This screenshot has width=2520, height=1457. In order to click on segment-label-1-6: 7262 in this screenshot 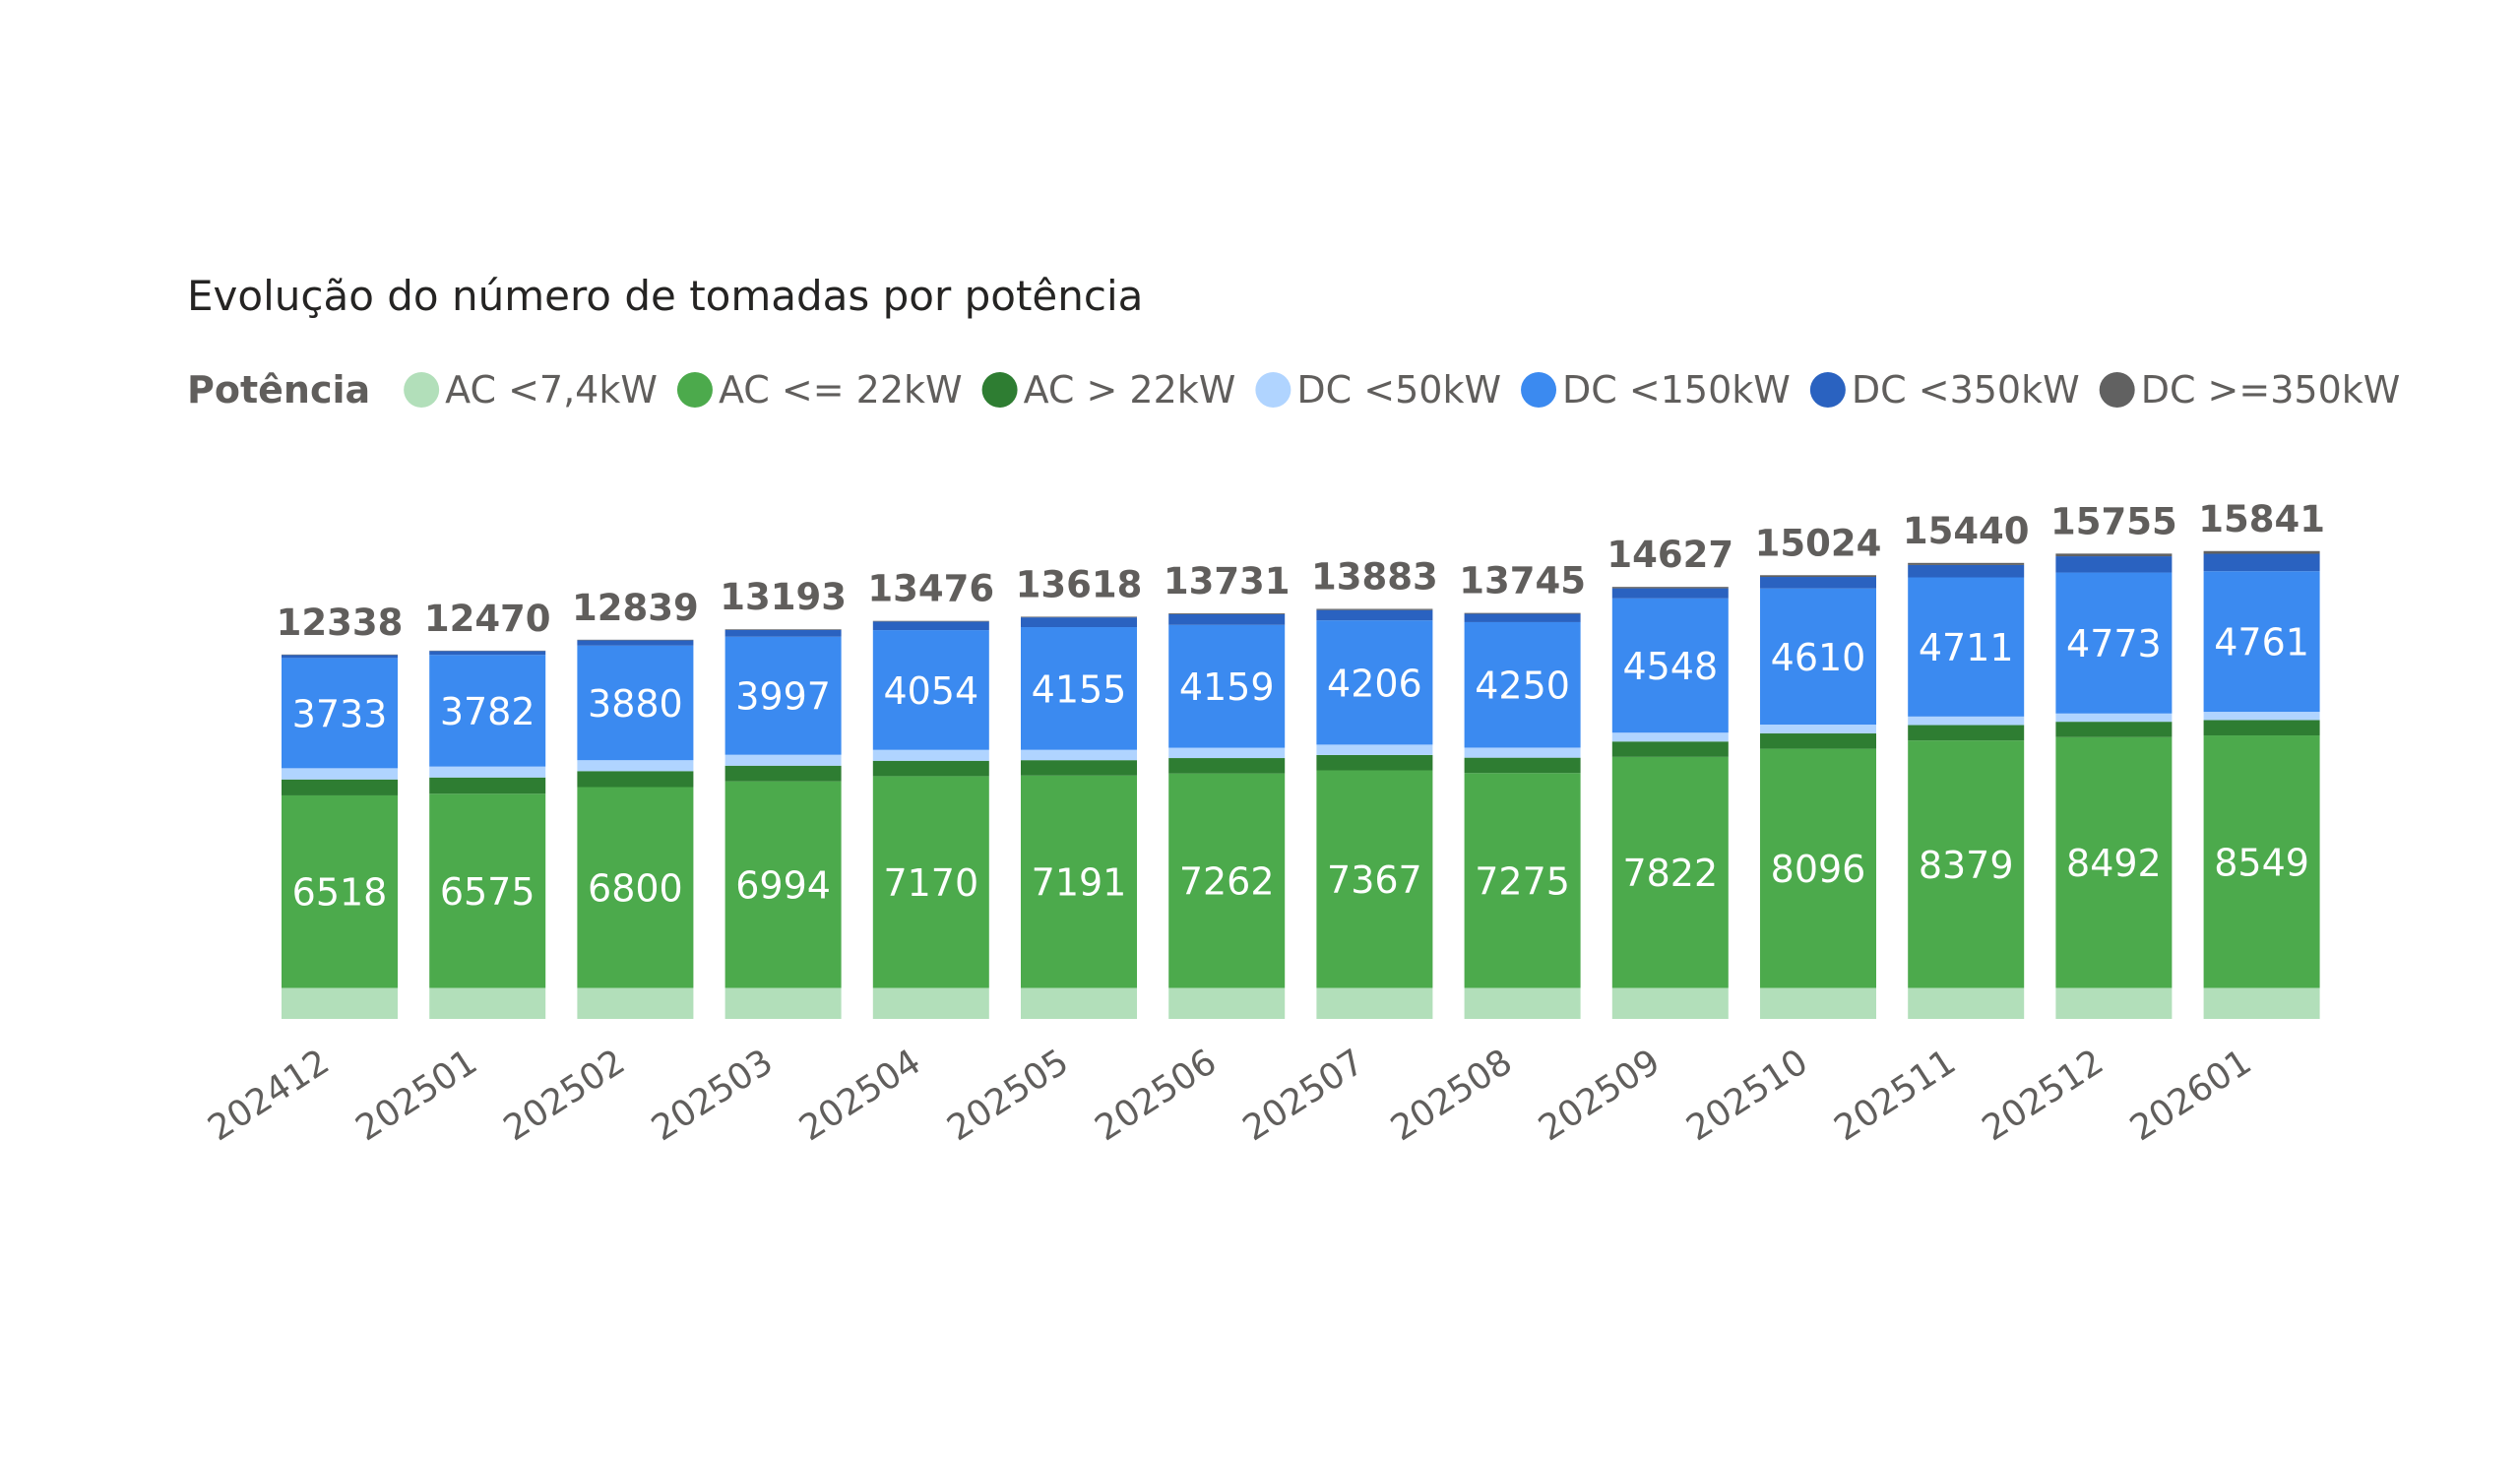, I will do `click(1227, 882)`.